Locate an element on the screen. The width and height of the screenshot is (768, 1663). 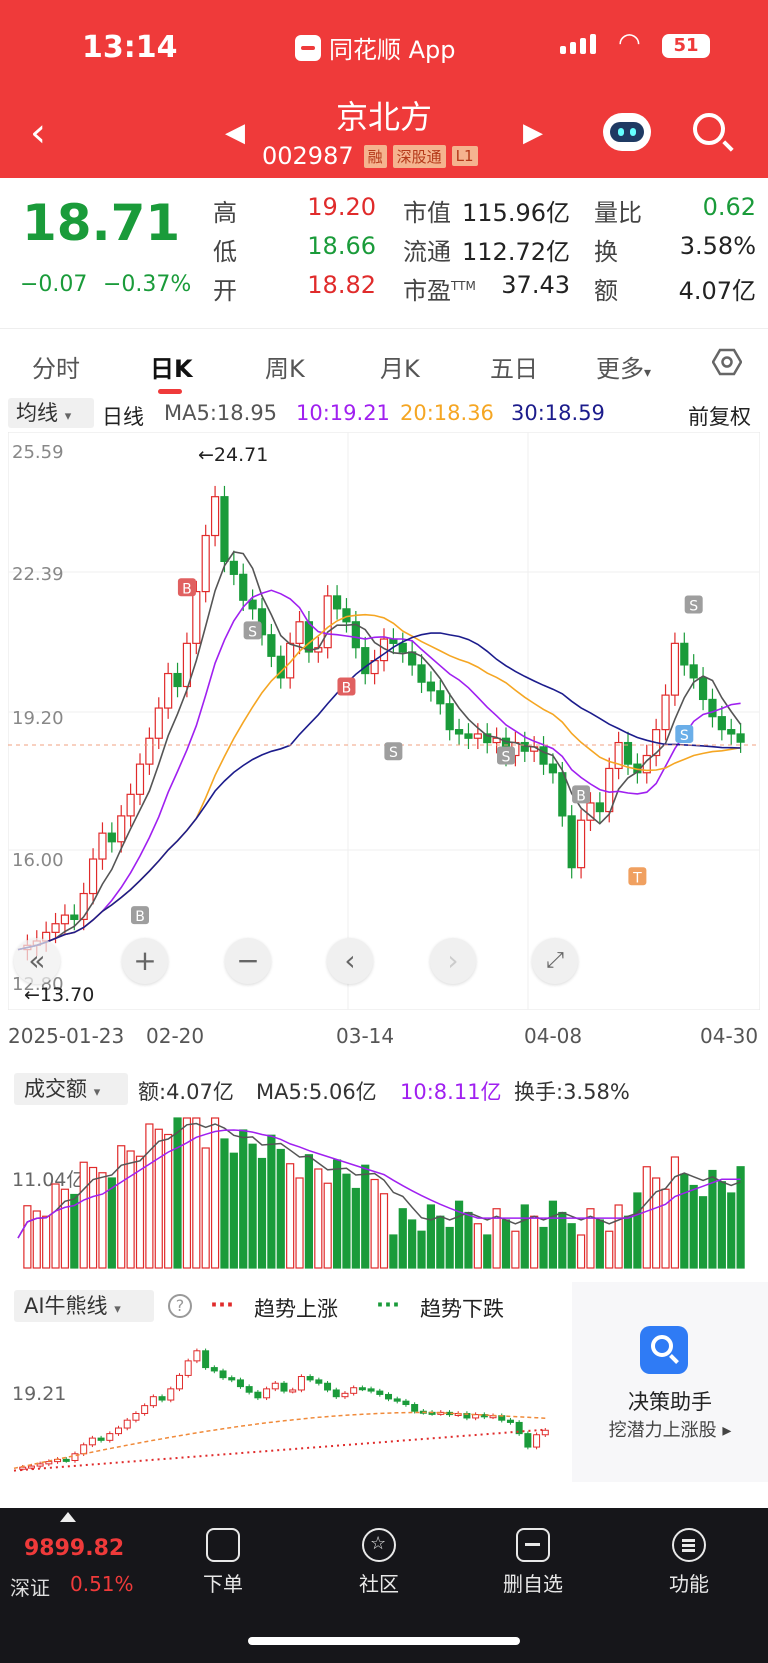
stock-name: 京北方 is located at coordinates (383, 117).